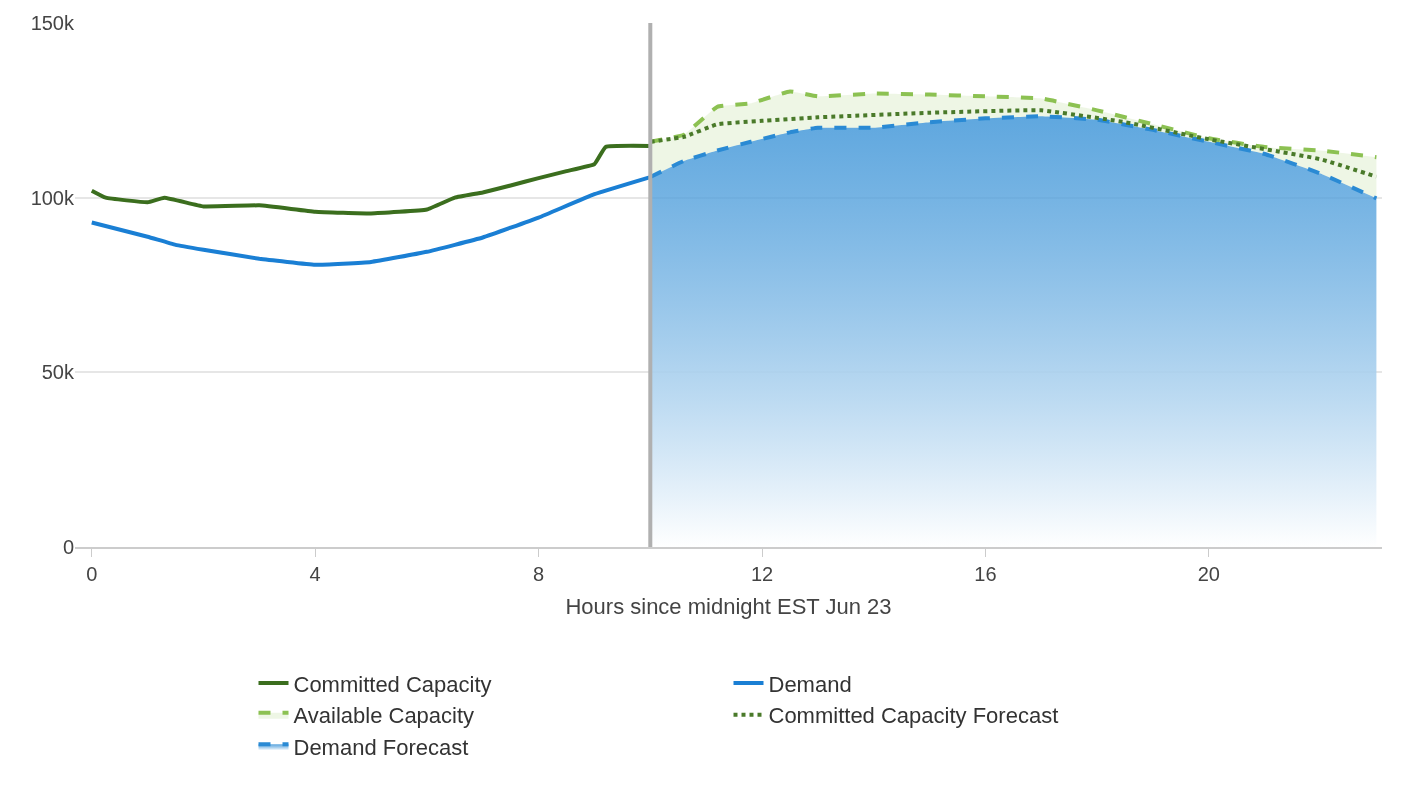 This screenshot has height=797, width=1402. I want to click on legend-label: Demand Forecast, so click(381, 747).